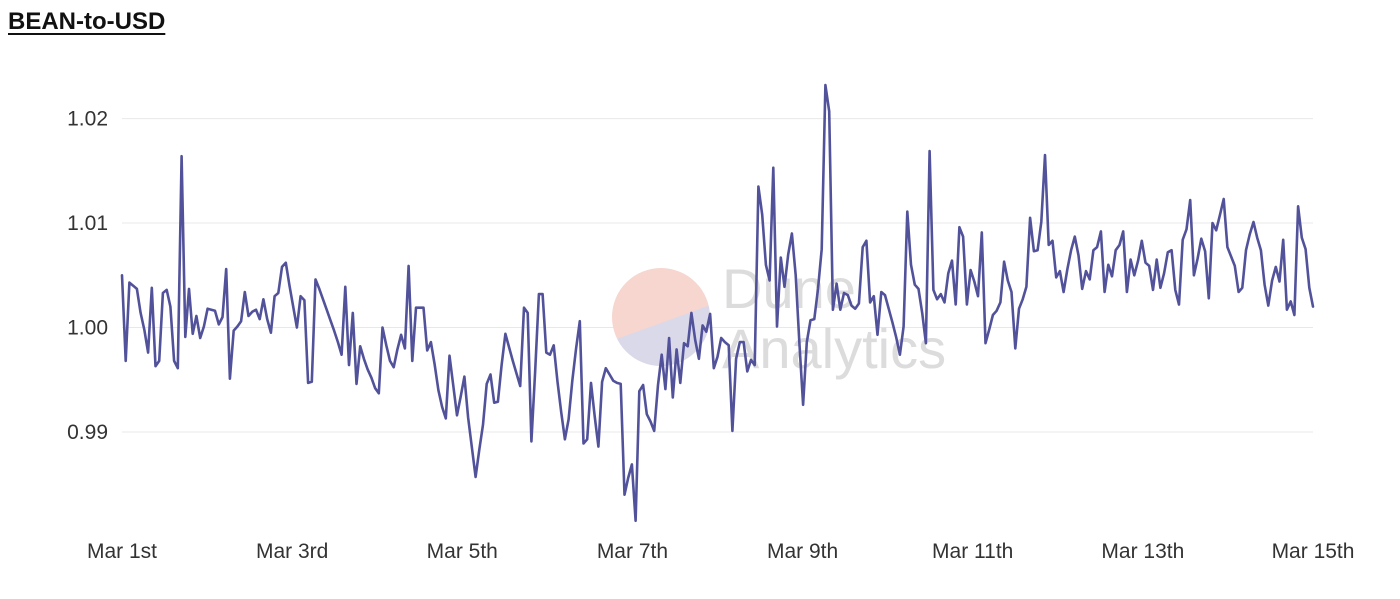  What do you see at coordinates (802, 551) in the screenshot?
I see `x-tick-label: Mar 9th` at bounding box center [802, 551].